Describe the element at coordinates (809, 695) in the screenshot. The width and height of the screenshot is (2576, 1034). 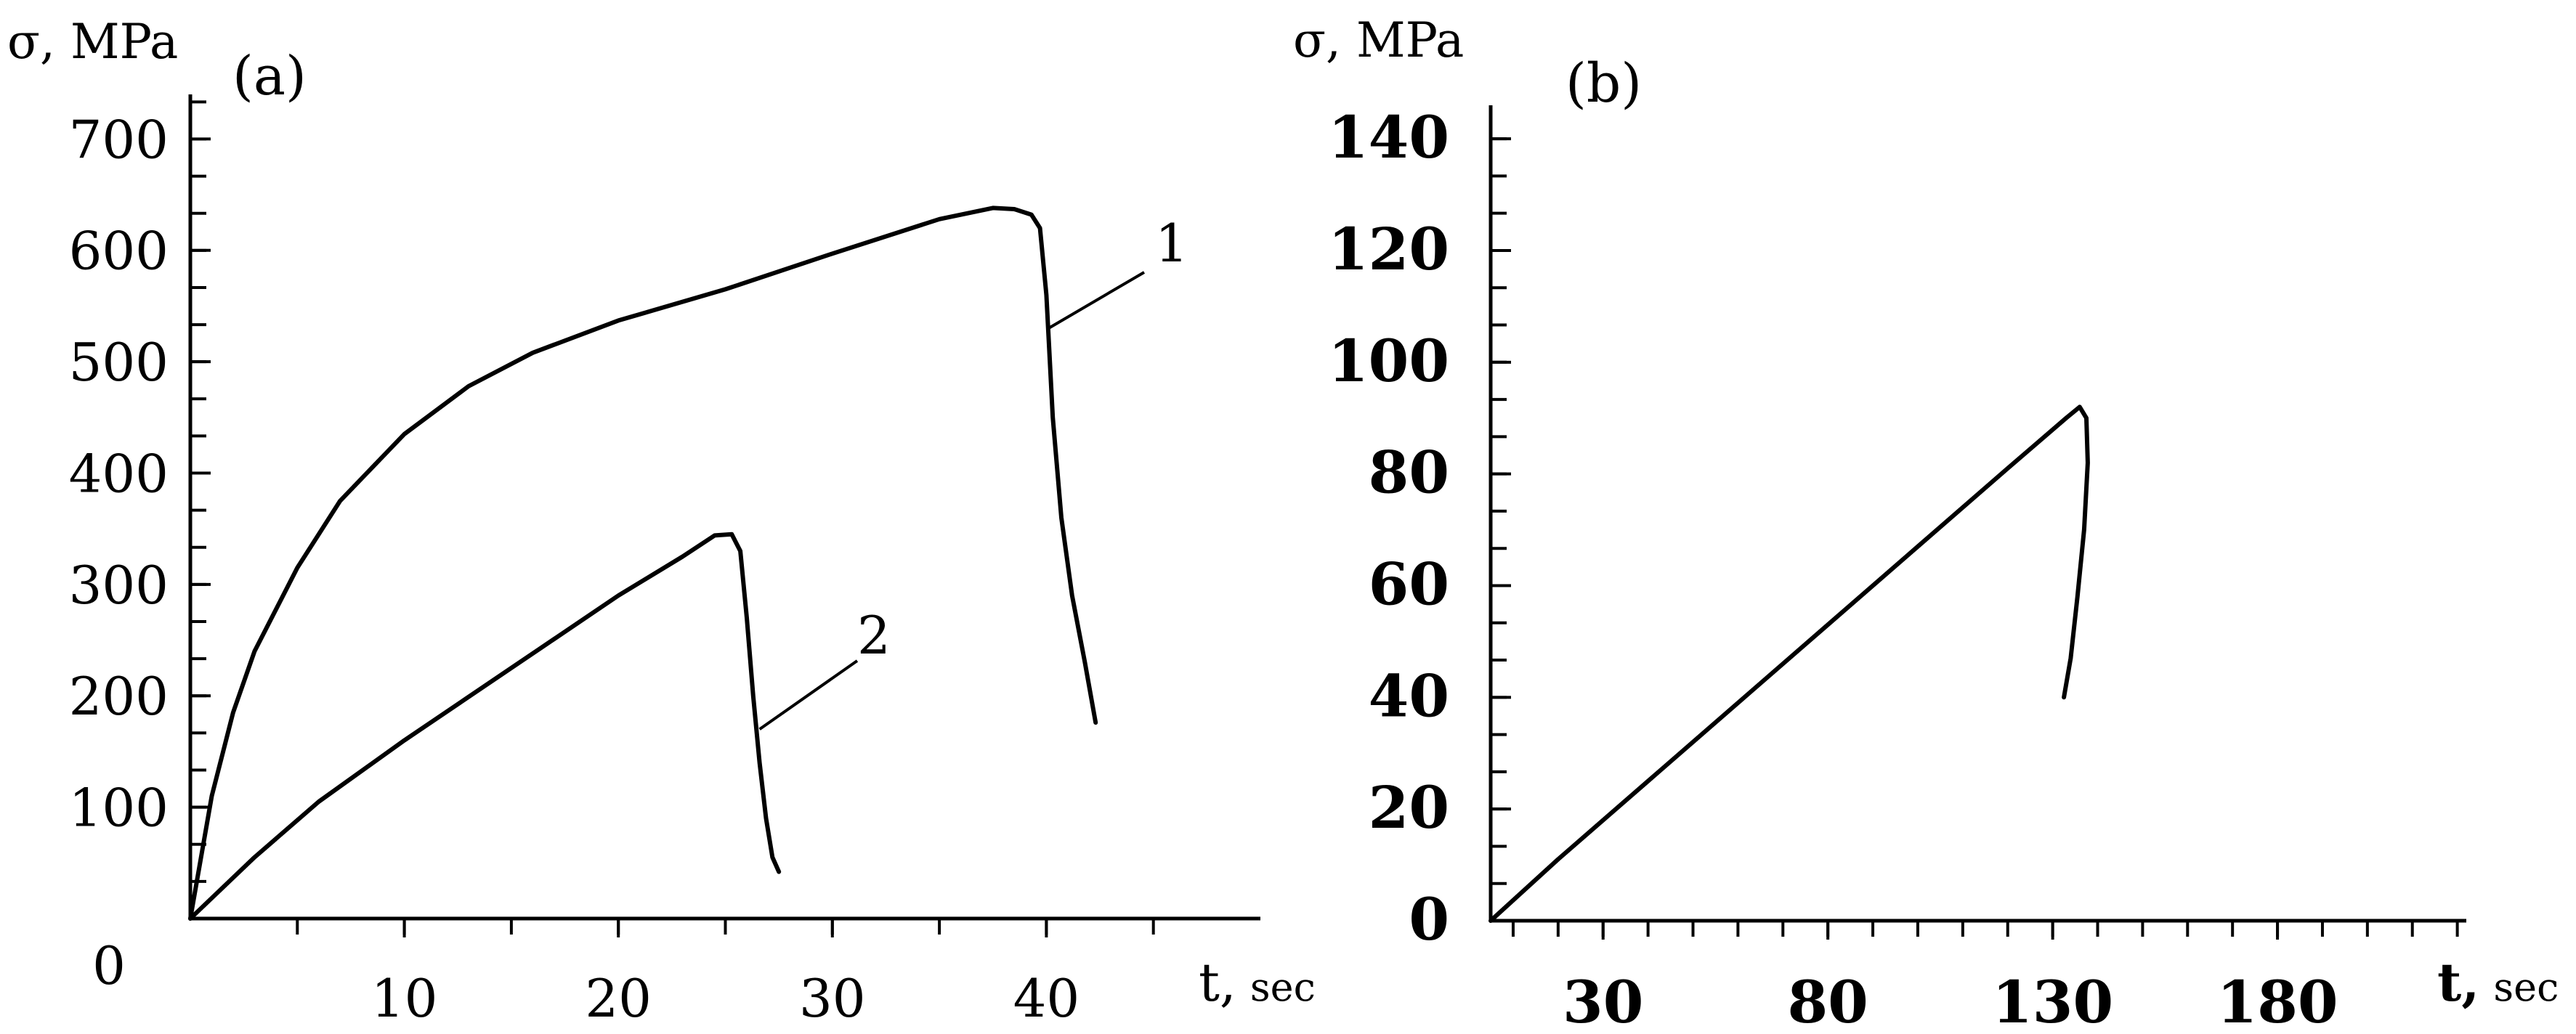
I see `series-2-leader-line` at that location.